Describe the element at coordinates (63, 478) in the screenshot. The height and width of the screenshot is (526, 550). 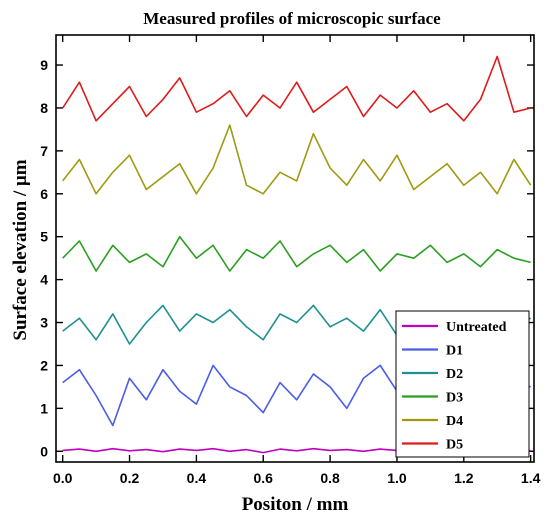
I see `x-tick-label: 0.0` at that location.